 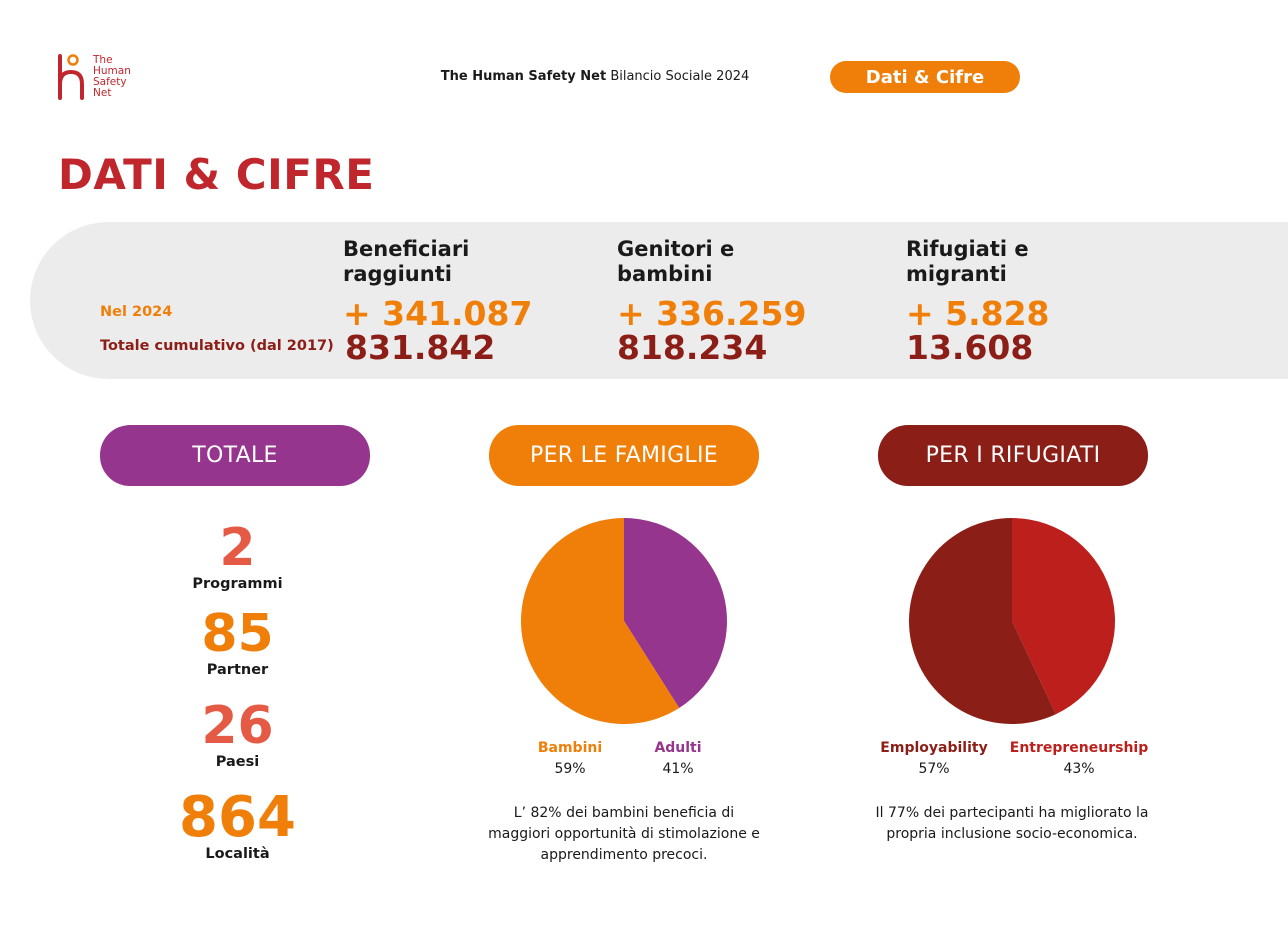 I want to click on pie-slice-employability, so click(x=982, y=621).